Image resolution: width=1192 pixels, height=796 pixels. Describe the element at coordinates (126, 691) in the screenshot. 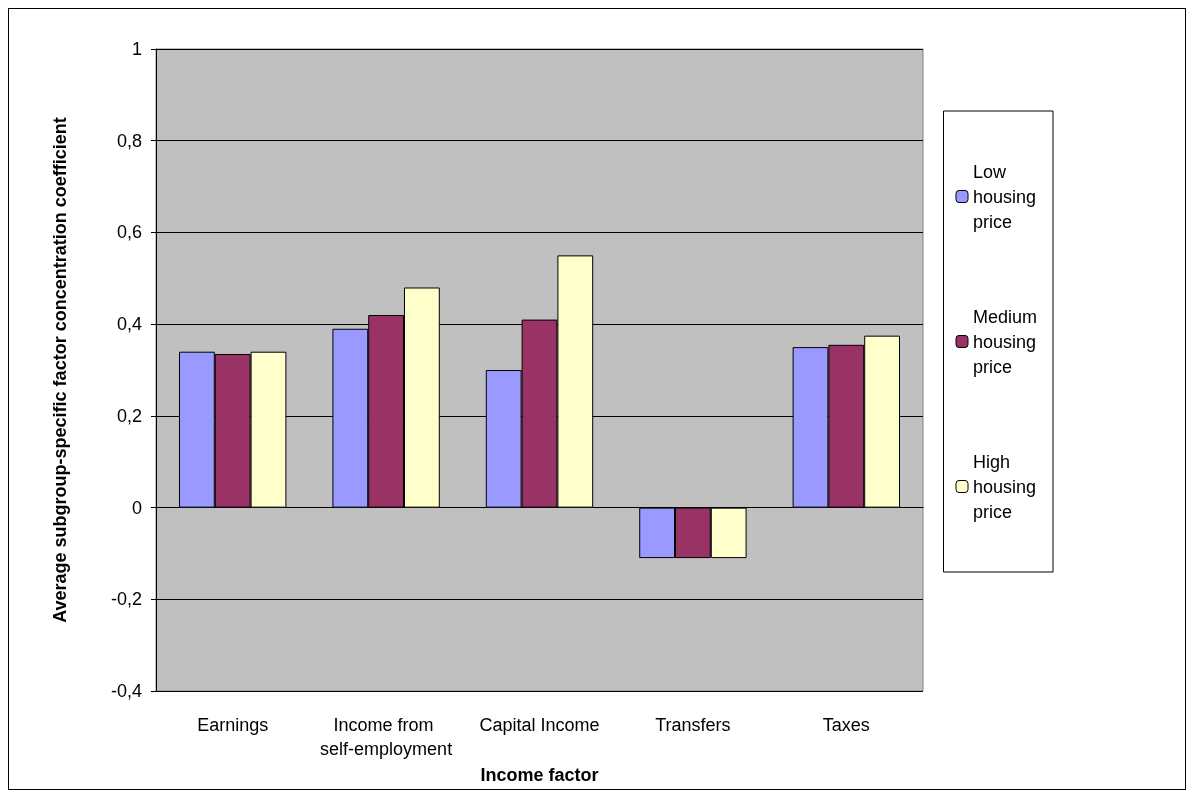

I see `y-tick-label: -0,4` at that location.